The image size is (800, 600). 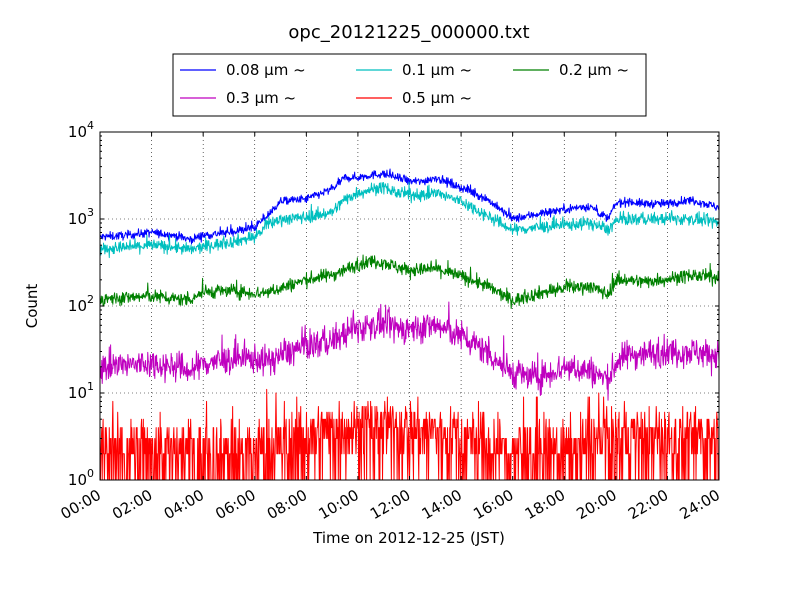 I want to click on x-axis-label: Time on 2012-12-25 (JST), so click(x=408, y=538).